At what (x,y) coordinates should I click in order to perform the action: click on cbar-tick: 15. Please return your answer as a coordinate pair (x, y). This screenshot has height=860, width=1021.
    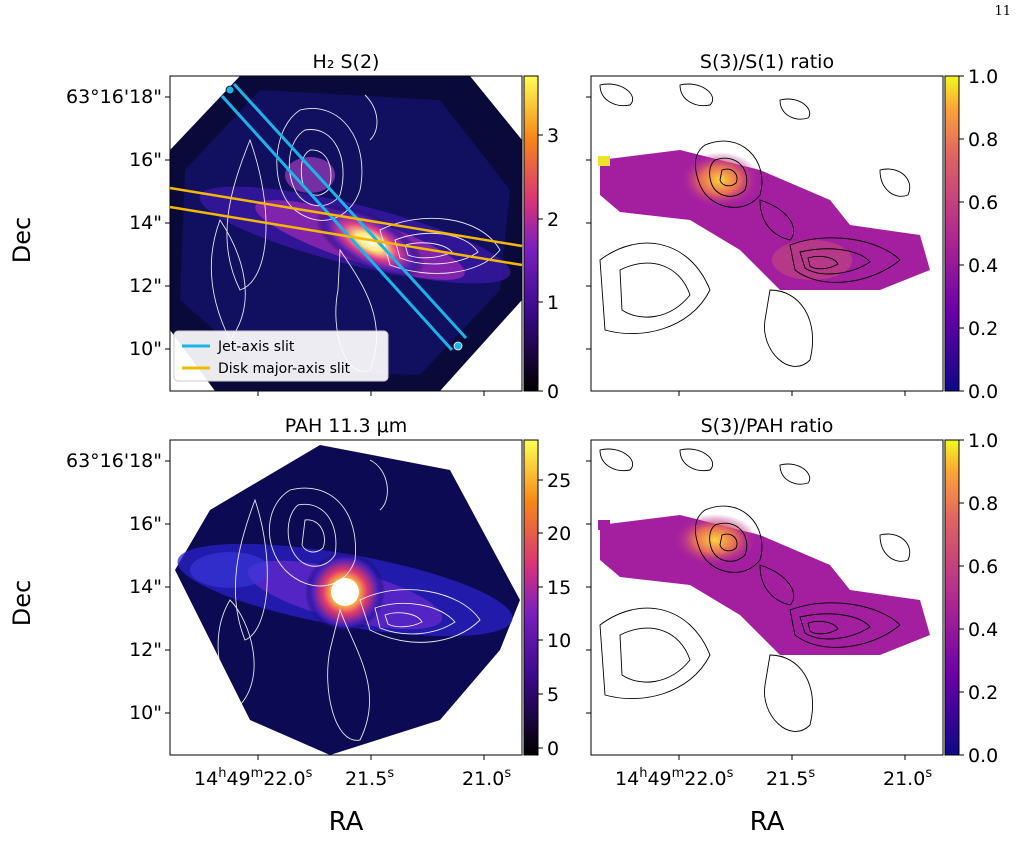
    Looking at the image, I should click on (559, 588).